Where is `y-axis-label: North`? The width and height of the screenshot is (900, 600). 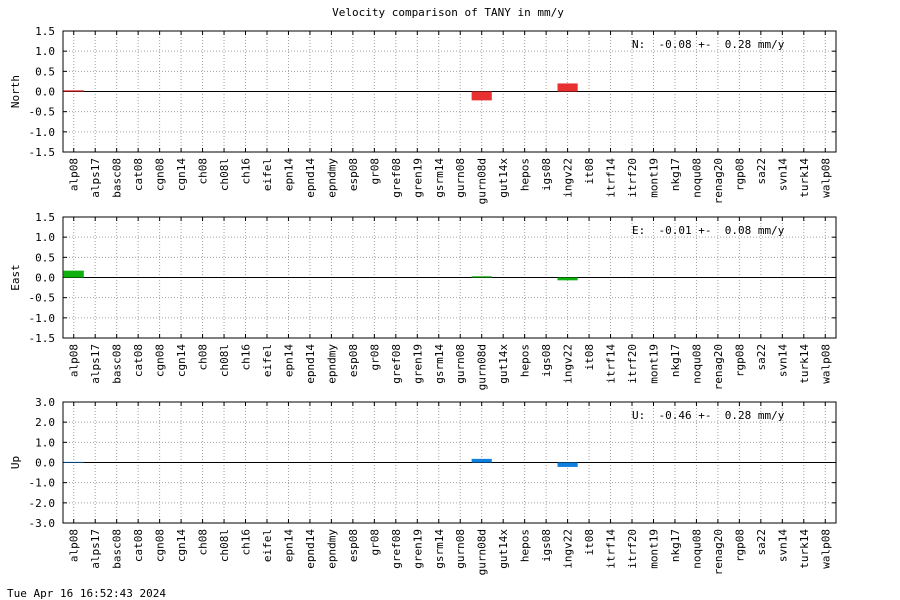
y-axis-label: North is located at coordinates (15, 91).